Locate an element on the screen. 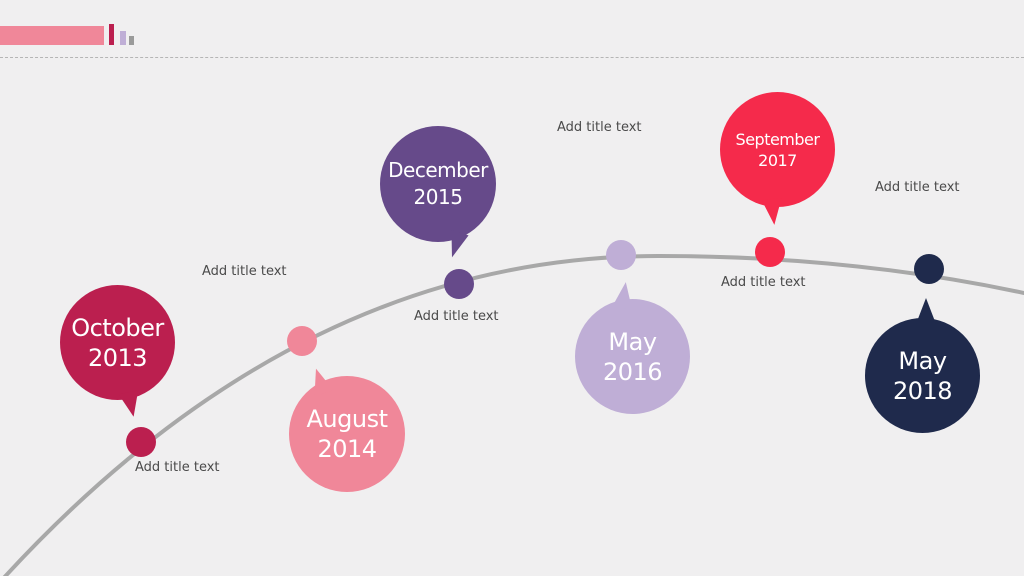 The height and width of the screenshot is (576, 1024). header-accent-bar is located at coordinates (52, 35).